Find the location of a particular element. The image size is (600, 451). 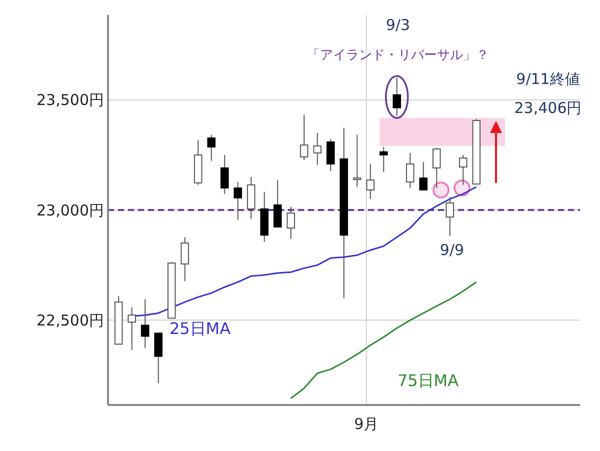

x-tick-label: 9月 is located at coordinates (366, 424).